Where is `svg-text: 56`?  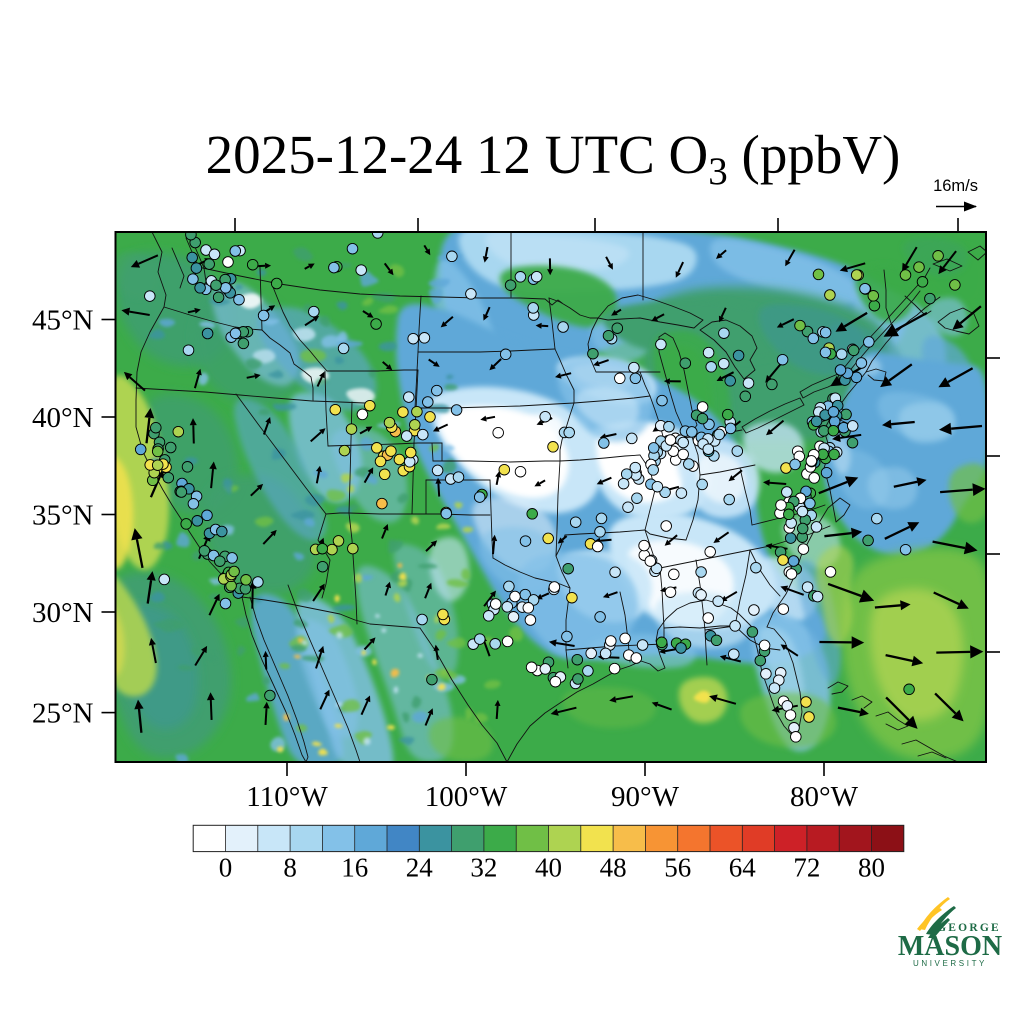 svg-text: 56 is located at coordinates (677, 868).